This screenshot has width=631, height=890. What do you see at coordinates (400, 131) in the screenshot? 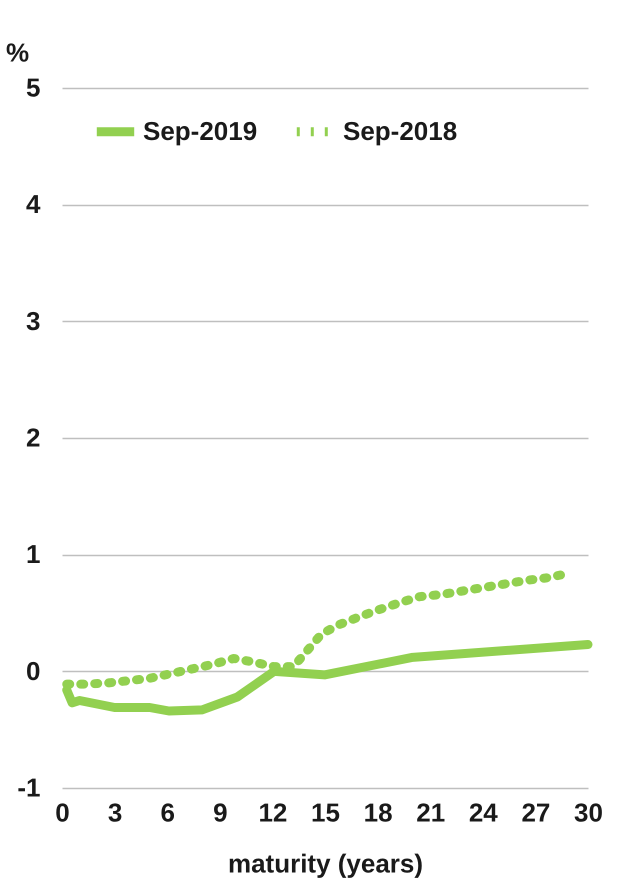
I see `legend-label: Sep-2018` at bounding box center [400, 131].